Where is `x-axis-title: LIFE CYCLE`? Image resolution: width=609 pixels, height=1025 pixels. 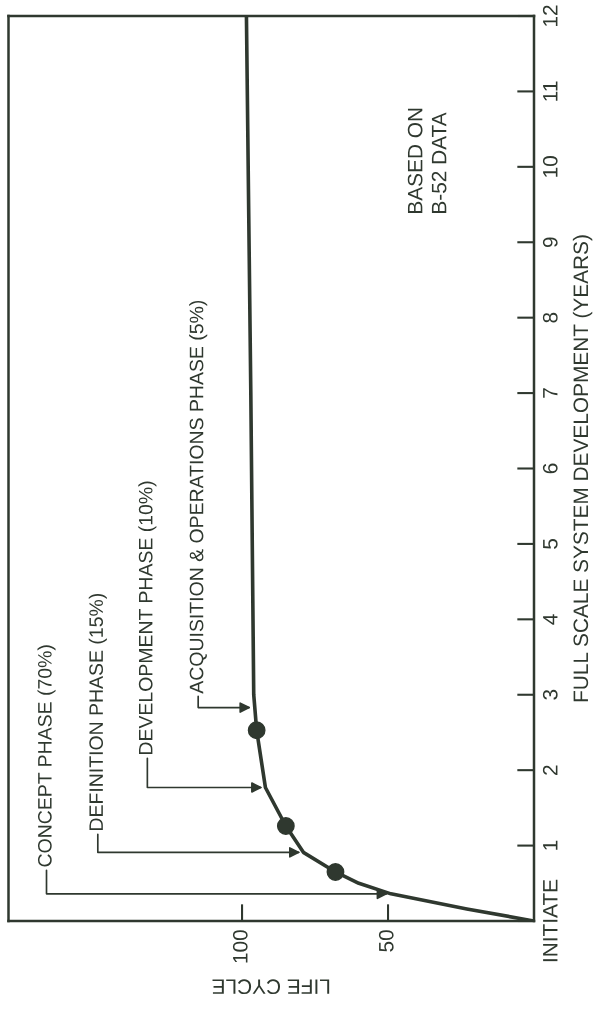 x-axis-title: LIFE CYCLE is located at coordinates (271, 987).